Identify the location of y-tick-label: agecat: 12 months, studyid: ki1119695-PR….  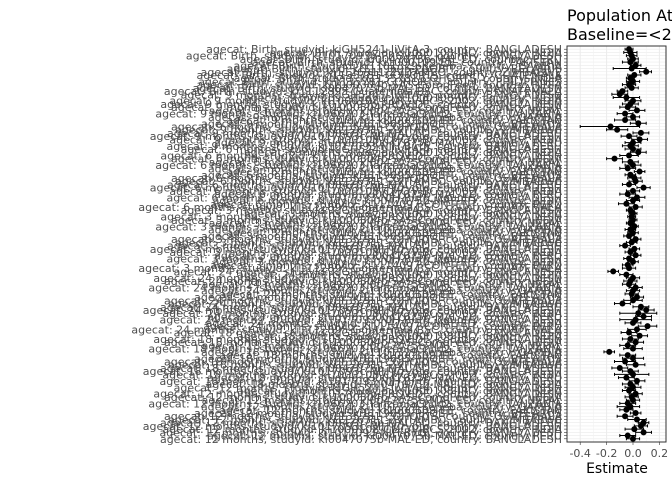
(378, 413).